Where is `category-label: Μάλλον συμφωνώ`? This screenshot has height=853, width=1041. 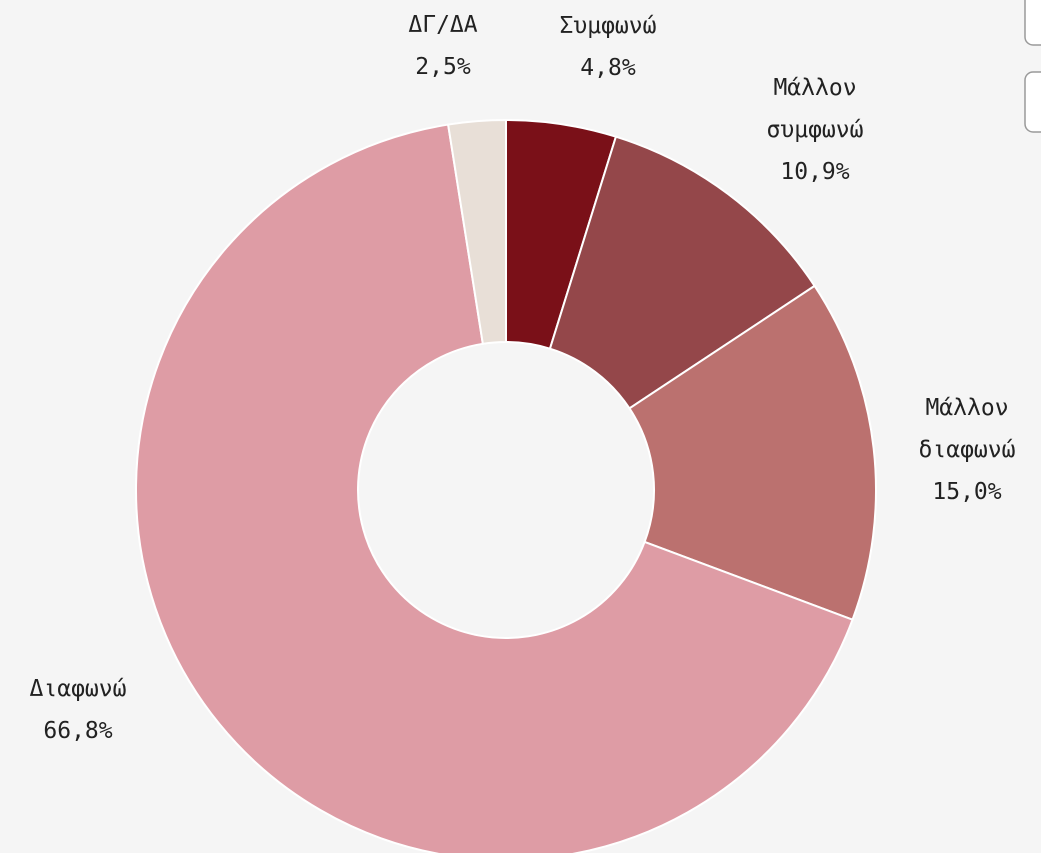 category-label: Μάλλον συμφωνώ is located at coordinates (815, 109).